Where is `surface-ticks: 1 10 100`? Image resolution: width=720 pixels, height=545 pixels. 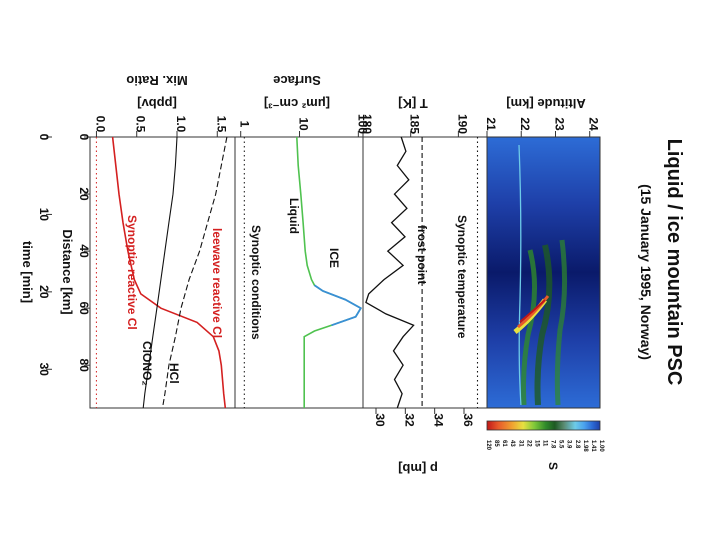 surface-ticks: 1 10 100 is located at coordinates (303, 125).